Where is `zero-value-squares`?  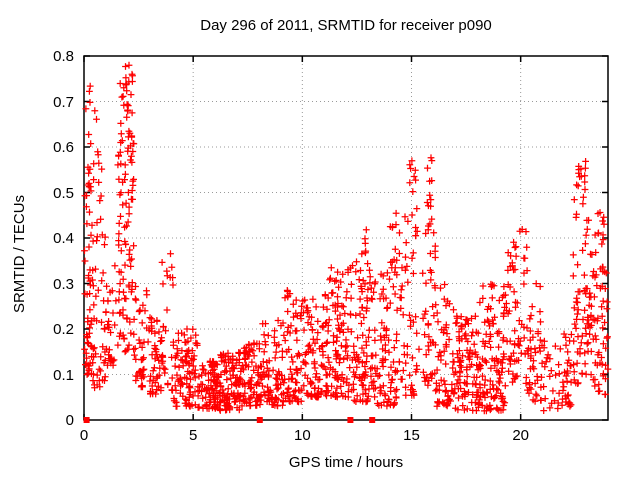 zero-value-squares is located at coordinates (229, 420).